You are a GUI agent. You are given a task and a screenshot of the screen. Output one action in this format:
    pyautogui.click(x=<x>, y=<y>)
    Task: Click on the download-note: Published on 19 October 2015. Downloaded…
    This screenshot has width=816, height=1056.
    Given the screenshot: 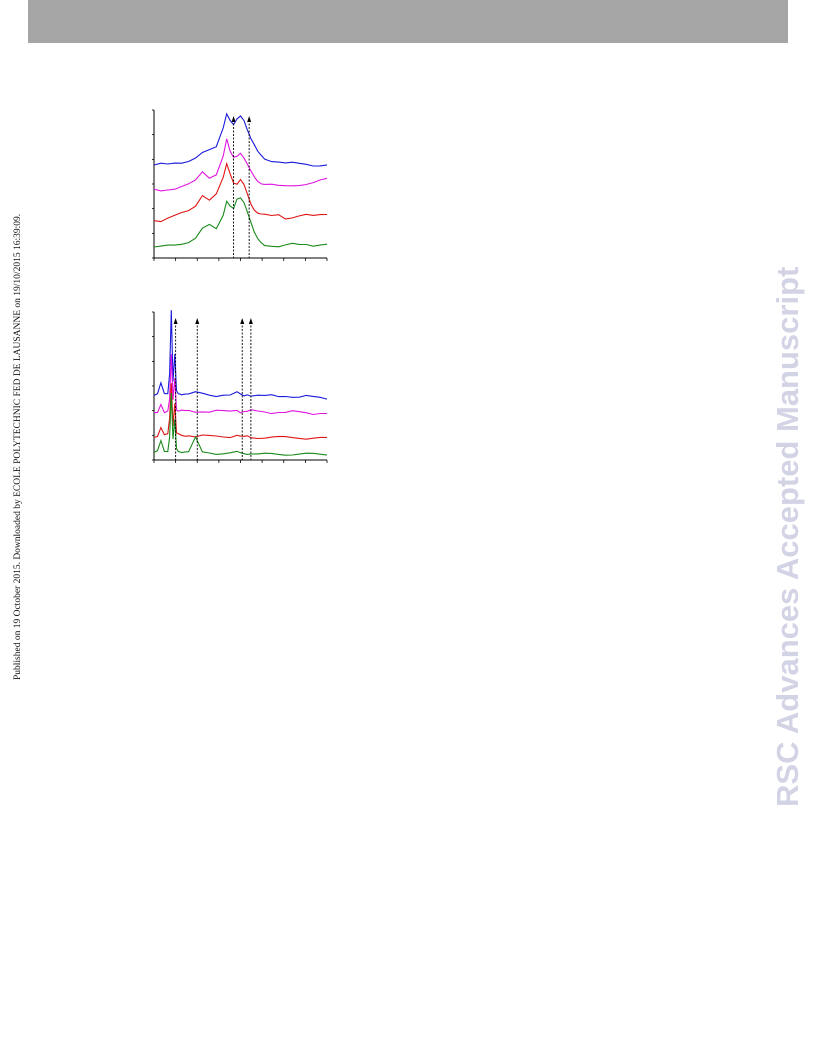 What is the action you would take?
    pyautogui.click(x=19, y=420)
    